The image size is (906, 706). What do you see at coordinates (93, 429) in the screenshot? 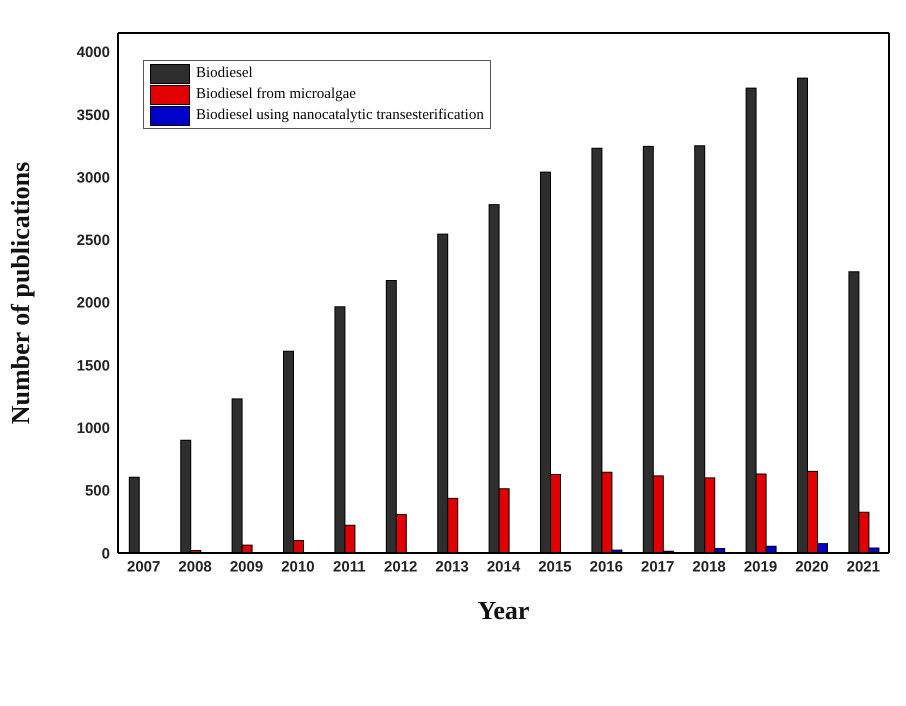
I see `y-tick-label: 1000` at bounding box center [93, 429].